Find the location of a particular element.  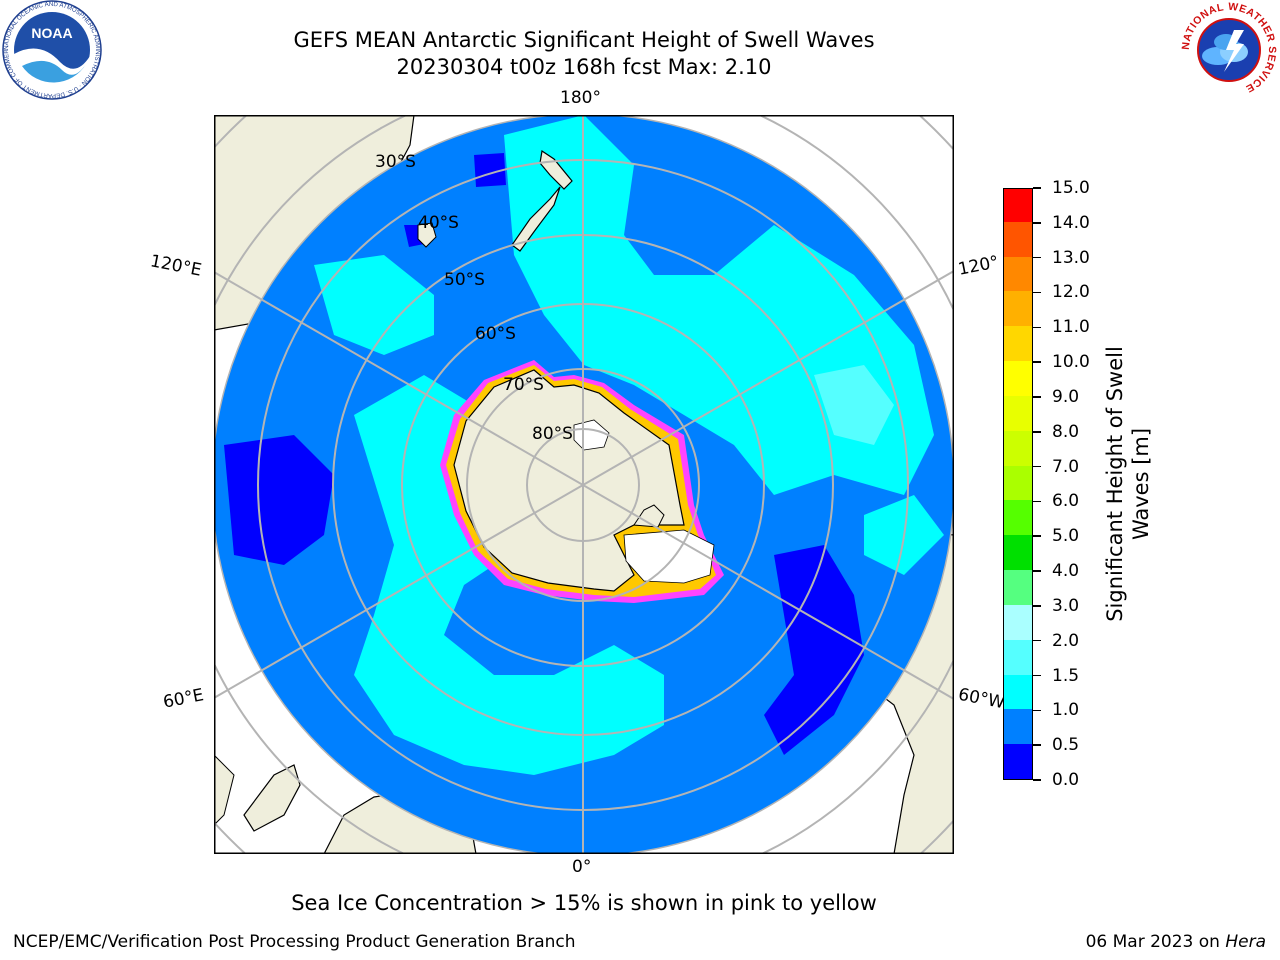

land-south-georgia-area is located at coordinates (224, 790).